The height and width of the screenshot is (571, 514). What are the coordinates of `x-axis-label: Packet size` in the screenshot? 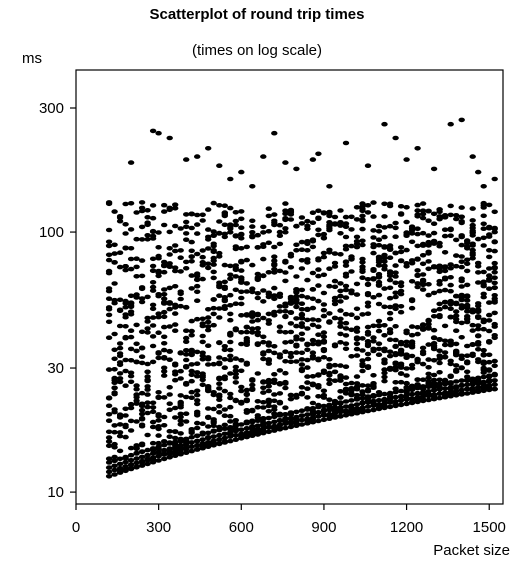 It's located at (471, 550).